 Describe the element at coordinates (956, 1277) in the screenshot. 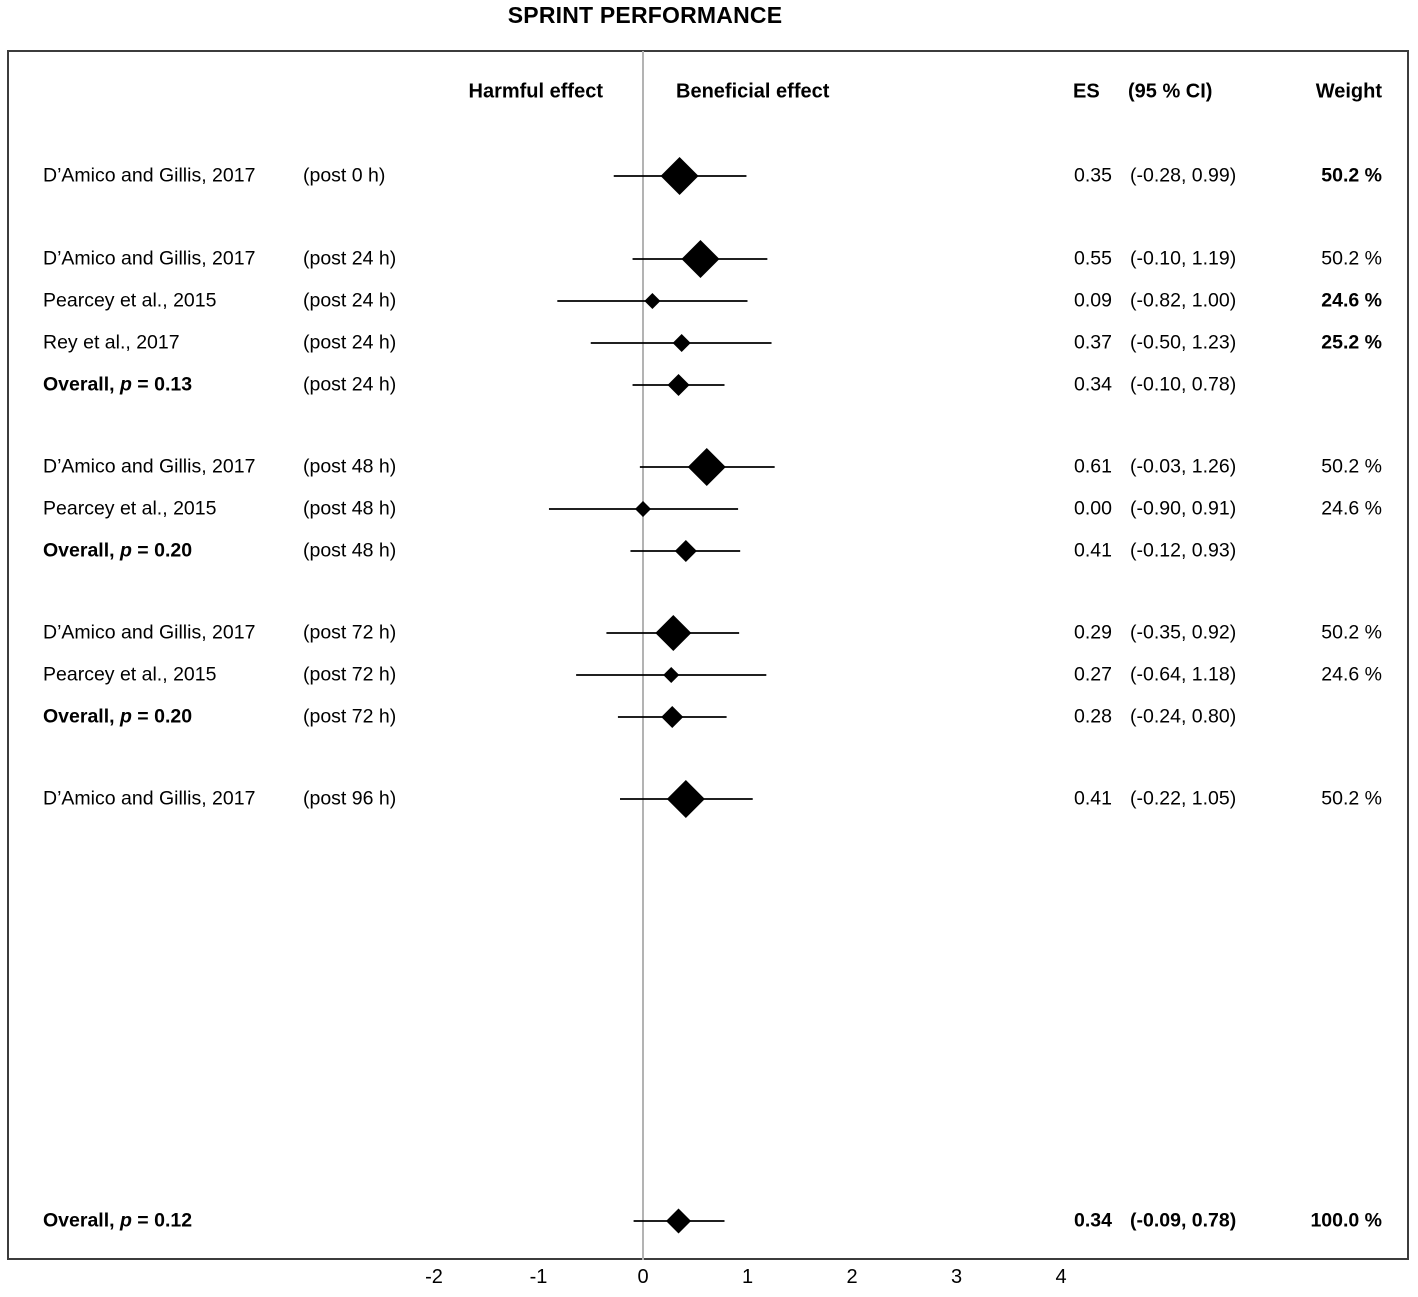

I see `axis-tick-label: 3` at that location.